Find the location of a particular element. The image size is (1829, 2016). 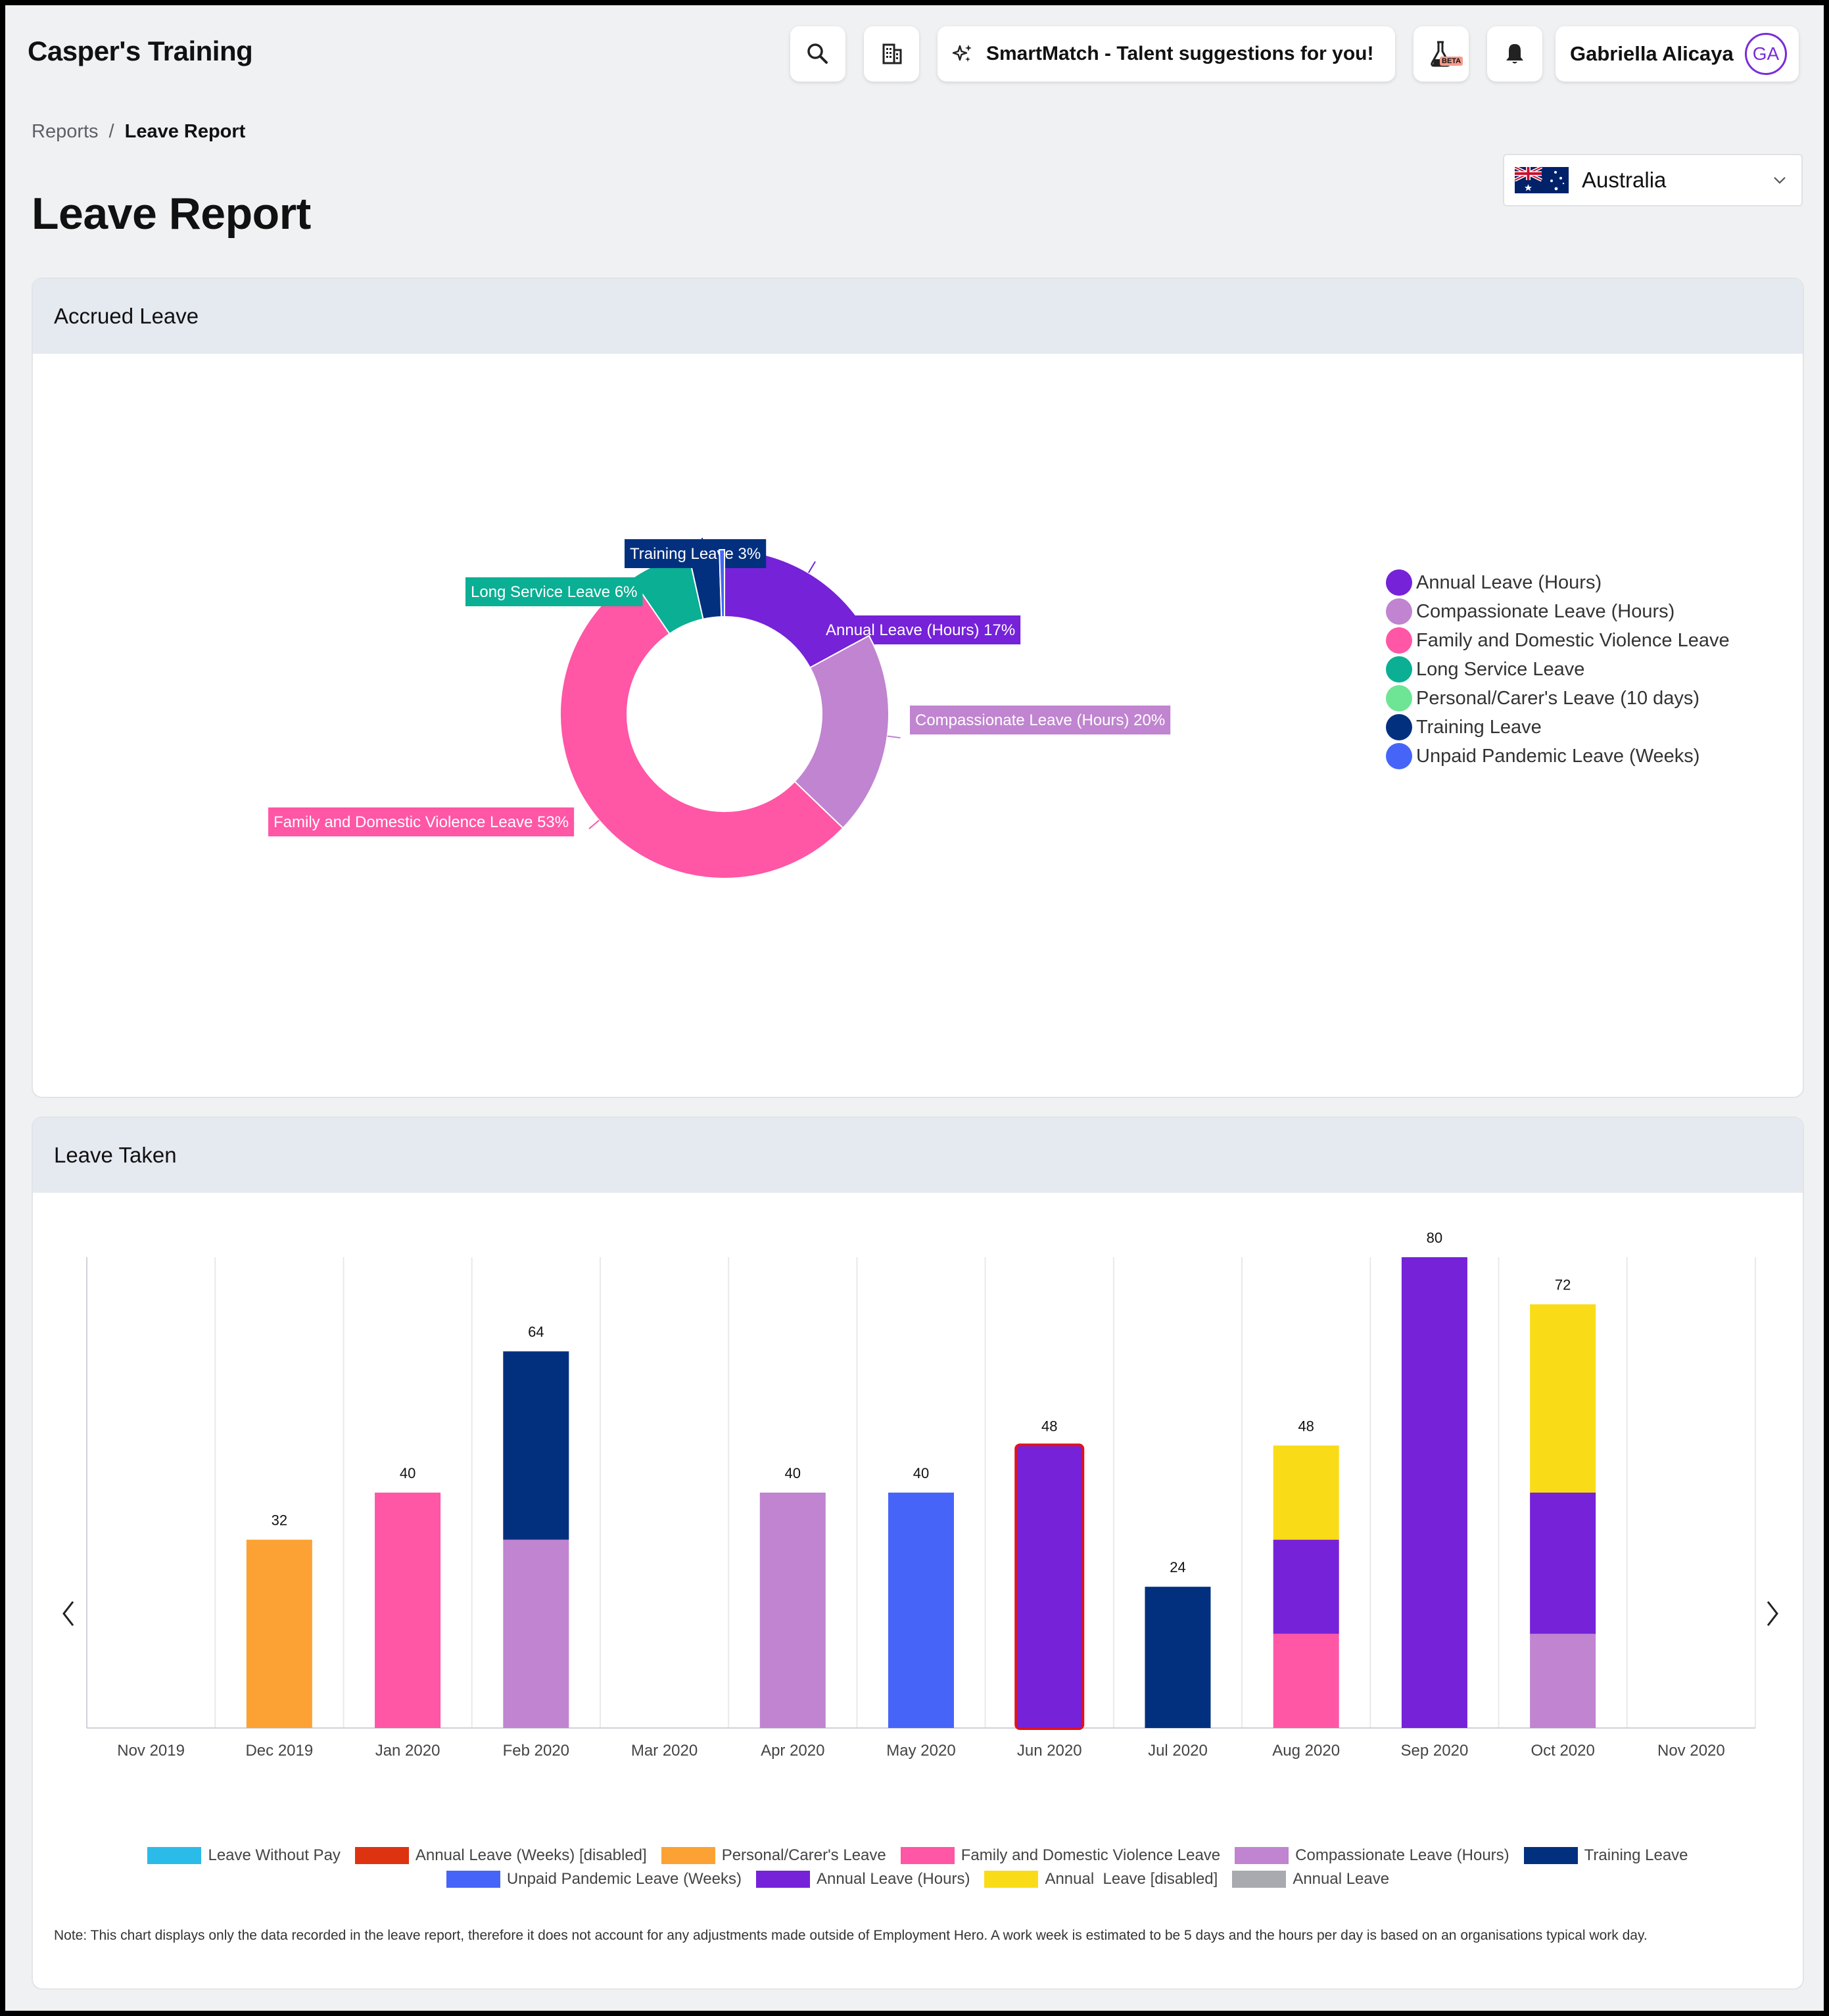

pie-legend-item: Personal/Carer's Leave (10 days) is located at coordinates (1558, 698).